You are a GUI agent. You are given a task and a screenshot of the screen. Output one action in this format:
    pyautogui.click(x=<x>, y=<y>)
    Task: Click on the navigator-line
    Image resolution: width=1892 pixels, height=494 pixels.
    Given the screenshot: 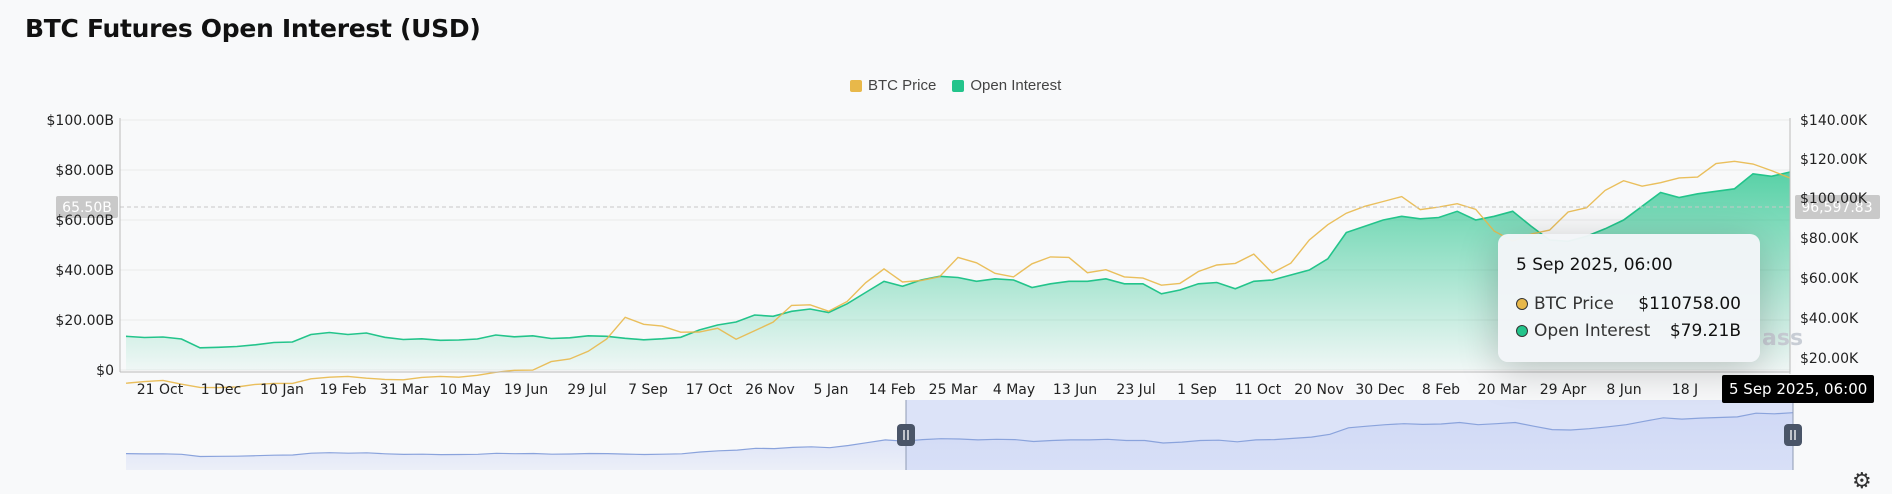 What is the action you would take?
    pyautogui.click(x=959, y=435)
    